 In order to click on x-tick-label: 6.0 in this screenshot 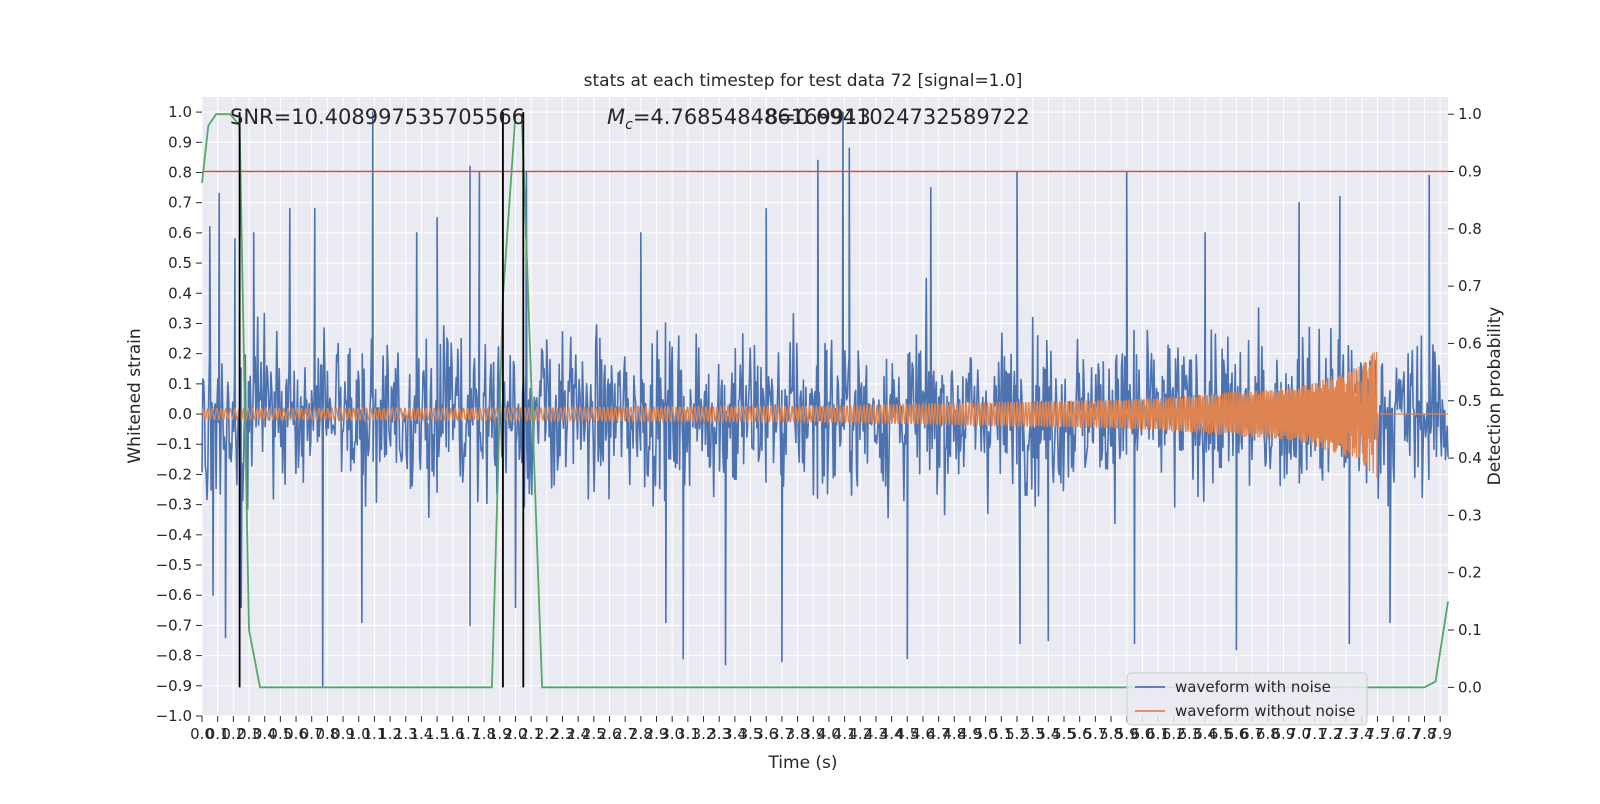, I will do `click(1142, 734)`.